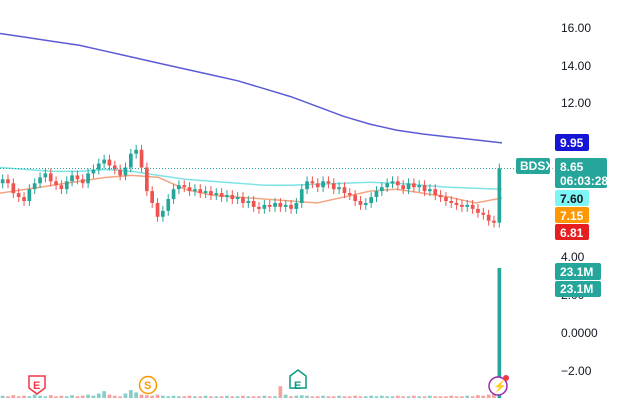 The image size is (619, 402). I want to click on ma-fast-line, so click(251, 189).